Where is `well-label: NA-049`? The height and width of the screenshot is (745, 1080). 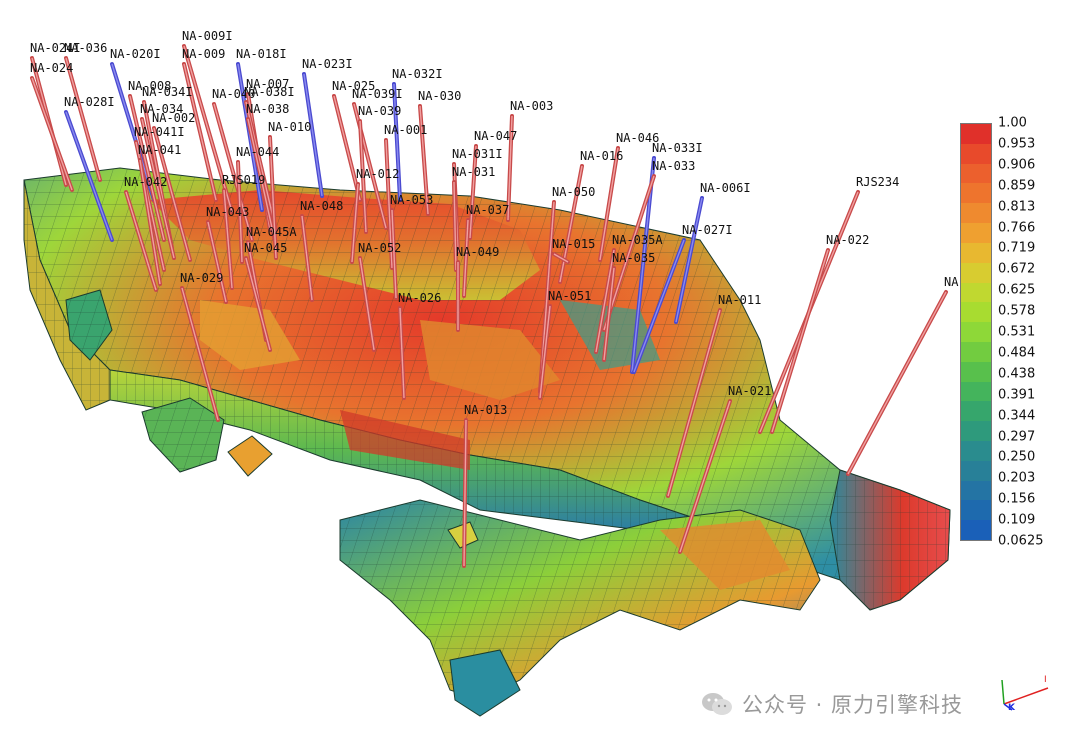
well-label: NA-049 is located at coordinates (477, 252).